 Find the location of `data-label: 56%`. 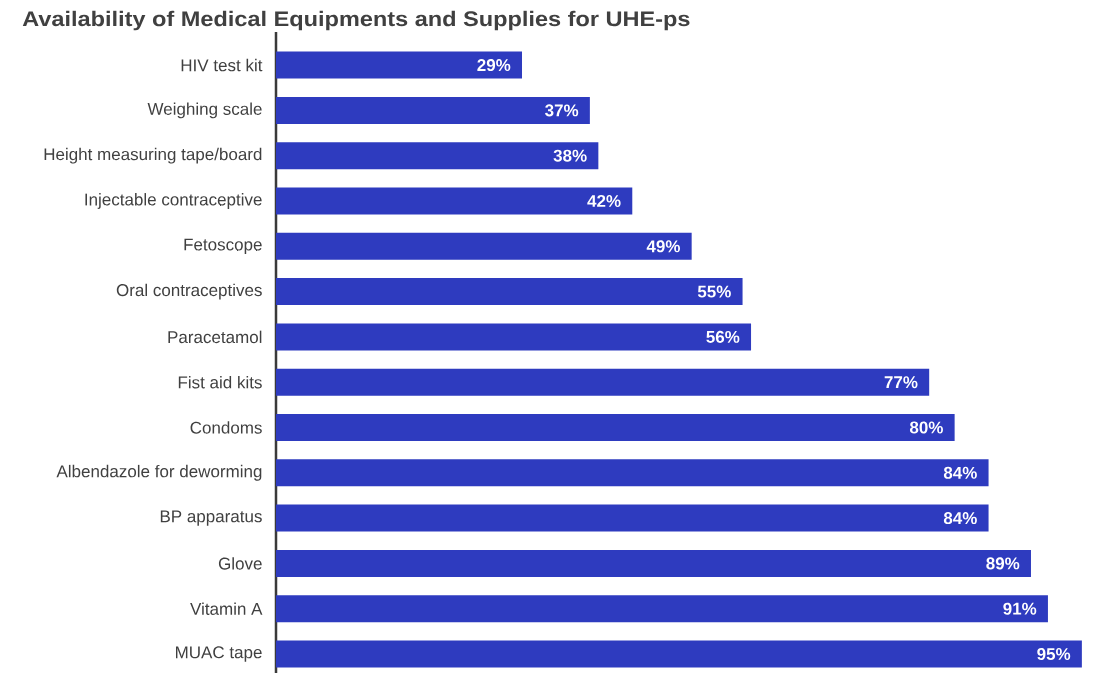

data-label: 56% is located at coordinates (723, 336).